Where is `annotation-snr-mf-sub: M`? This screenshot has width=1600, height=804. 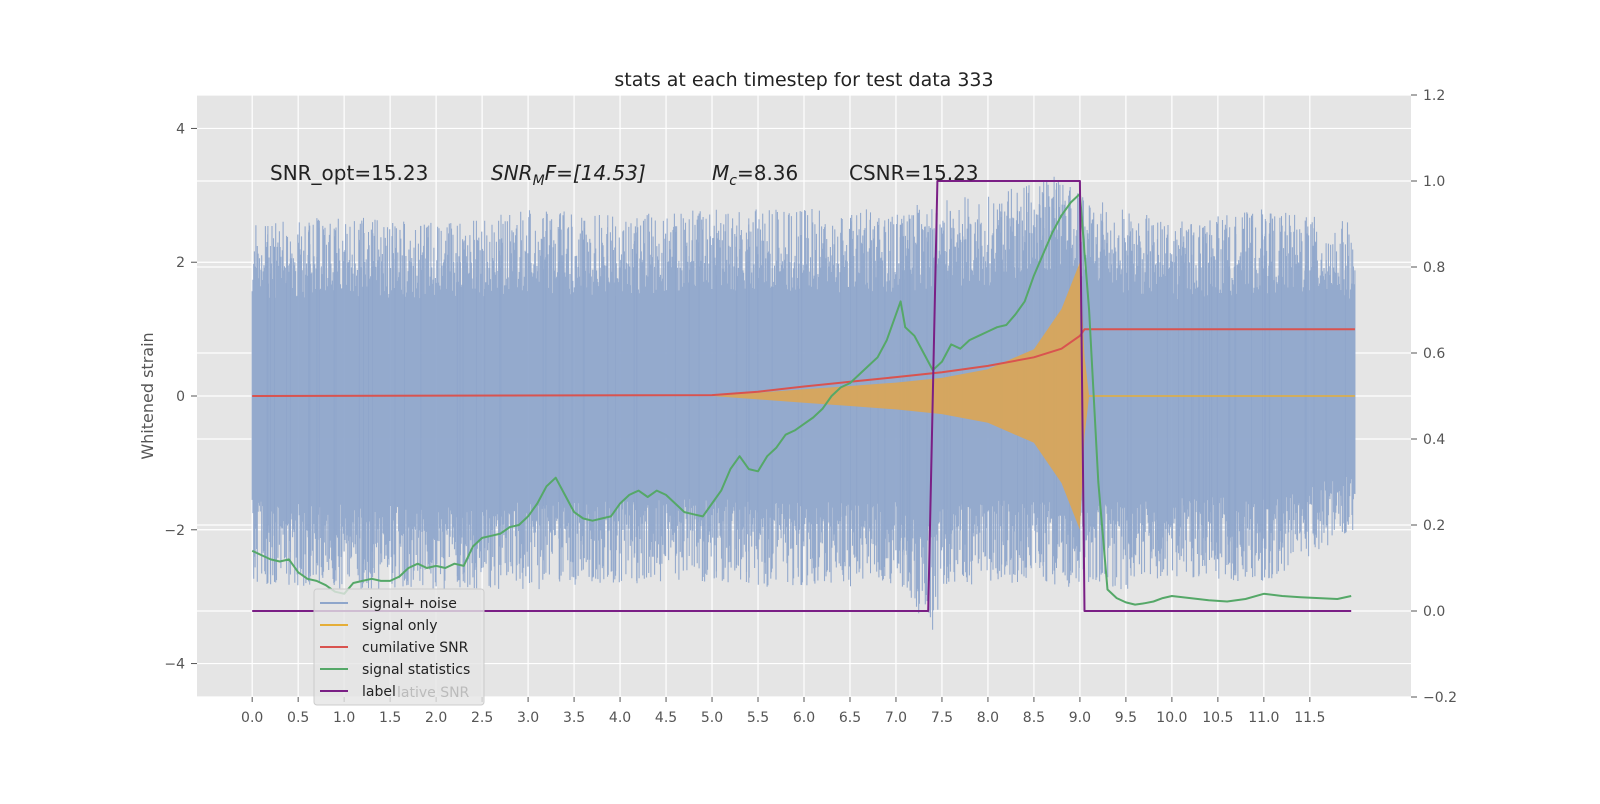
annotation-snr-mf-sub: M is located at coordinates (539, 181).